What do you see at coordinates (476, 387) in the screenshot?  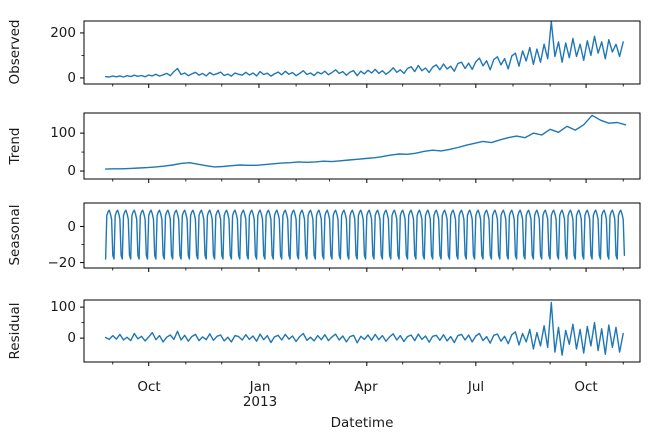 I see `xtick-jul-2013: Jul` at bounding box center [476, 387].